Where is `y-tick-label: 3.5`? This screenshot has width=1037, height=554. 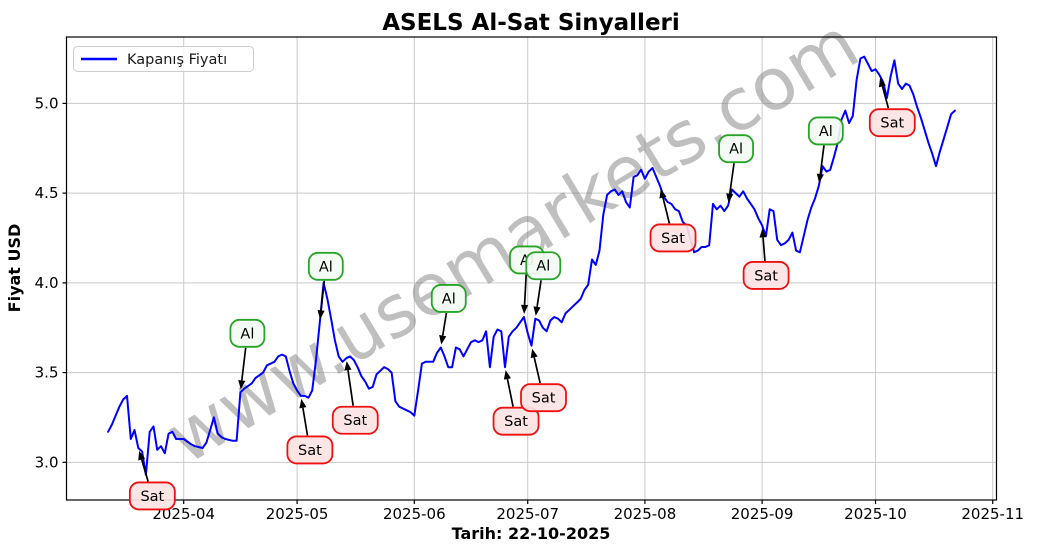
y-tick-label: 3.5 is located at coordinates (47, 373).